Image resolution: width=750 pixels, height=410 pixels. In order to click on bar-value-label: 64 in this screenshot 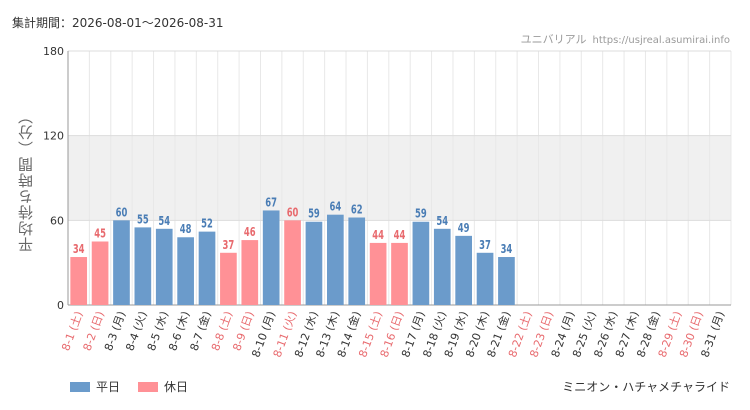, I will do `click(335, 207)`.